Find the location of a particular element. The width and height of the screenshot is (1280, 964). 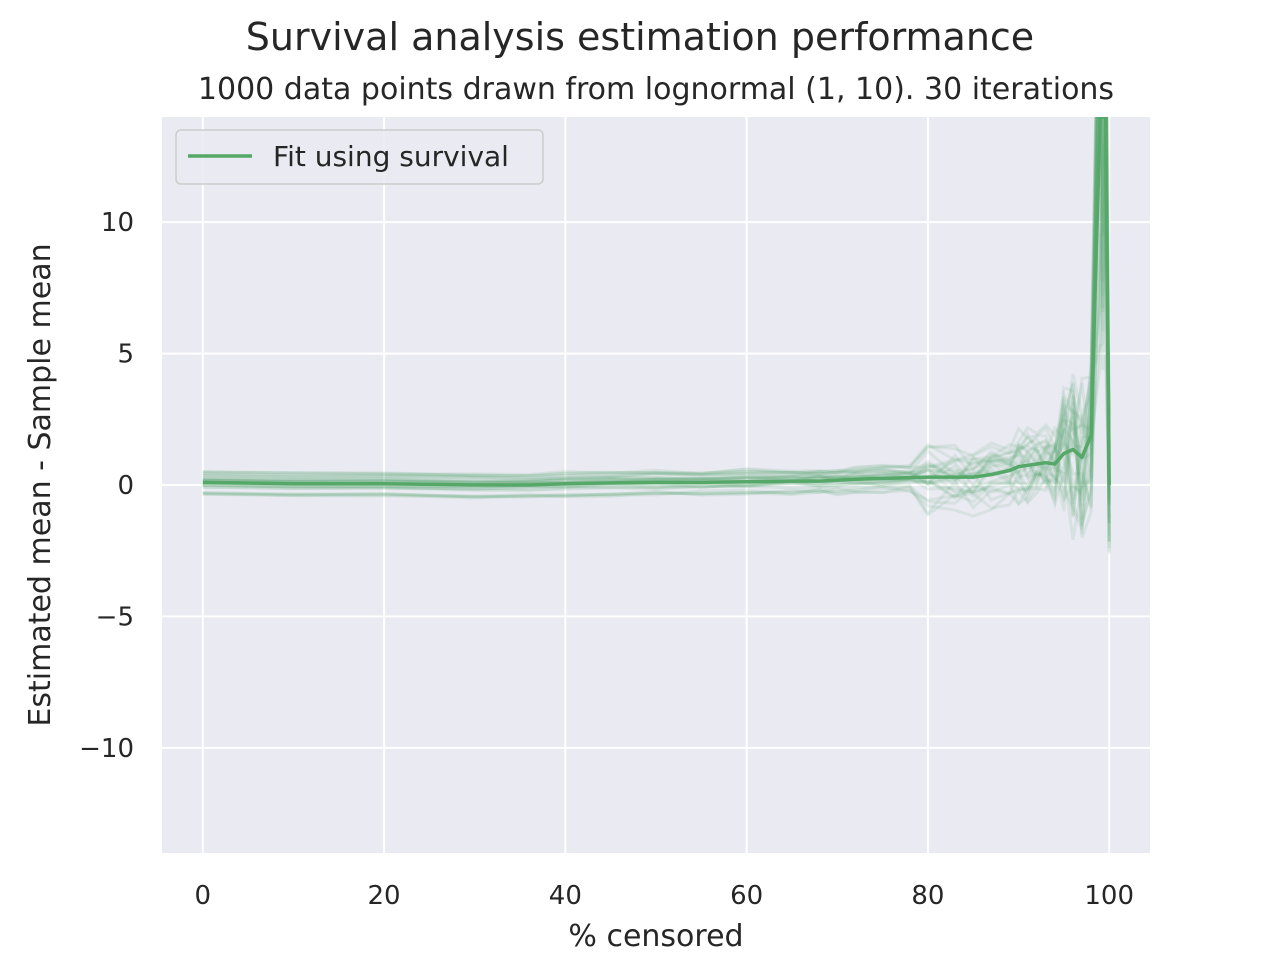

y-tick-label: 10 is located at coordinates (117, 223).